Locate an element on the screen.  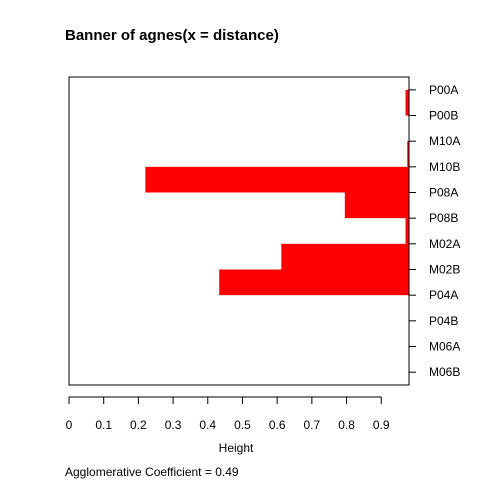
x-tick-label: 0.7 is located at coordinates (312, 425).